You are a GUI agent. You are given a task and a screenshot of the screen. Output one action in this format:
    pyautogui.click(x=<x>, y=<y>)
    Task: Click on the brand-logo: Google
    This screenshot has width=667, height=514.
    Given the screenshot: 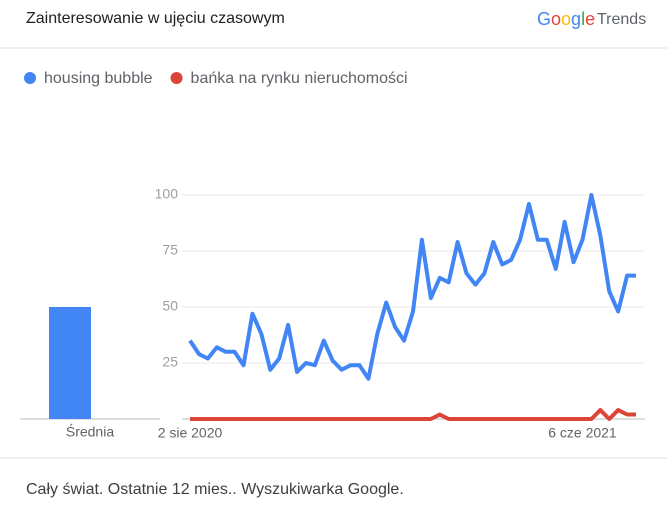 What is the action you would take?
    pyautogui.click(x=566, y=19)
    